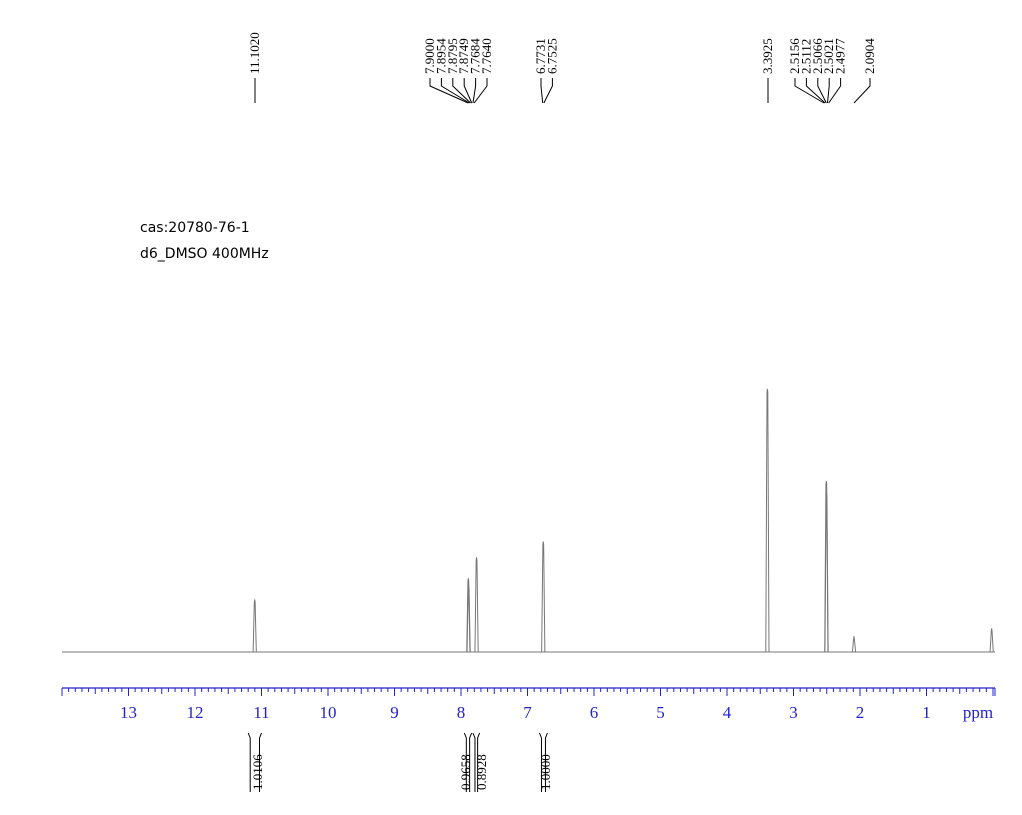  Describe the element at coordinates (793, 712) in the screenshot. I see `tick-label-3: 3` at that location.